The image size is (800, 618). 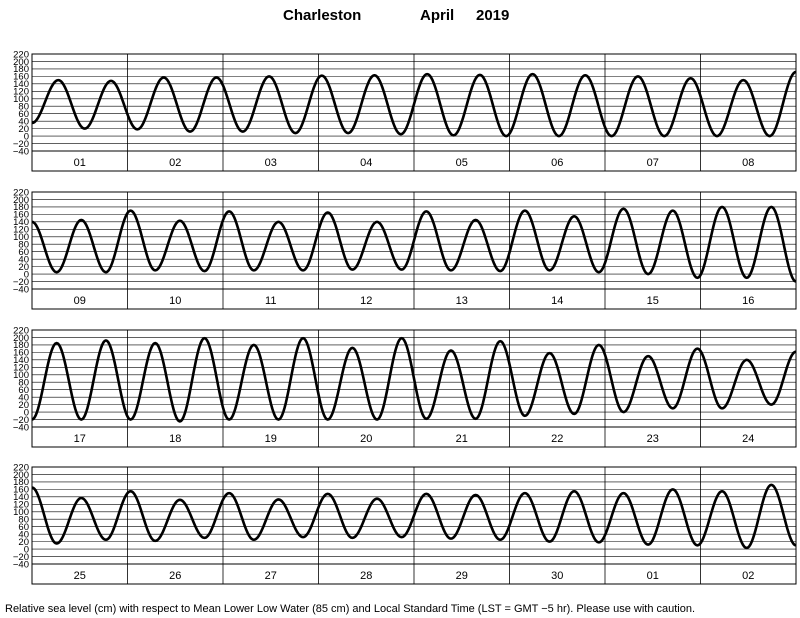 What do you see at coordinates (270, 301) in the screenshot?
I see `day-label-11: 11` at bounding box center [270, 301].